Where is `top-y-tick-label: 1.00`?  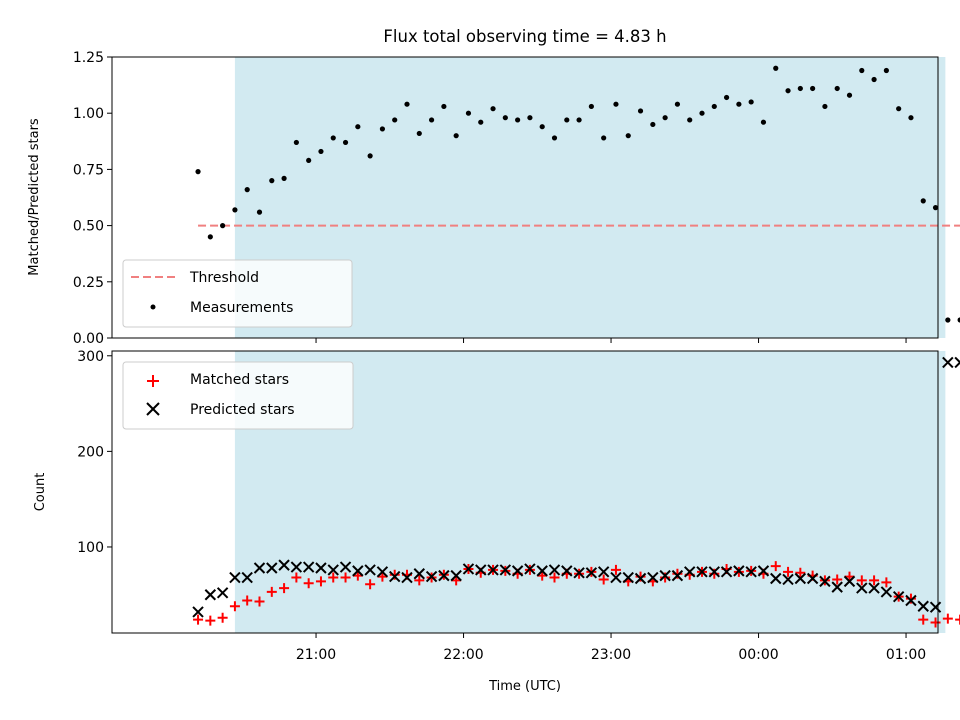
top-y-tick-label: 1.00 is located at coordinates (88, 114).